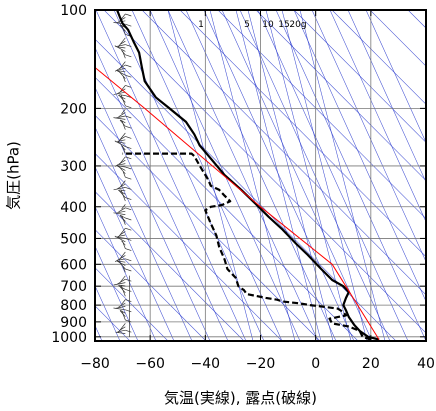  What do you see at coordinates (206, 364) in the screenshot?
I see `x-tick-label: −40` at bounding box center [206, 364].